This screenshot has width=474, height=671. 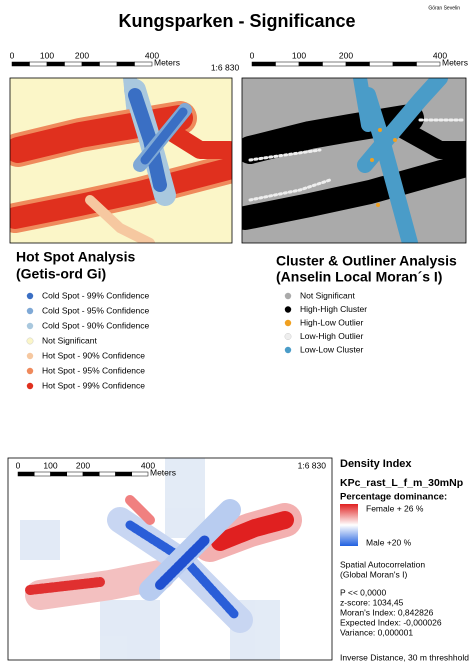 What do you see at coordinates (93, 385) in the screenshot?
I see `legend-label: Hot Spot - 99% Confidence` at bounding box center [93, 385].